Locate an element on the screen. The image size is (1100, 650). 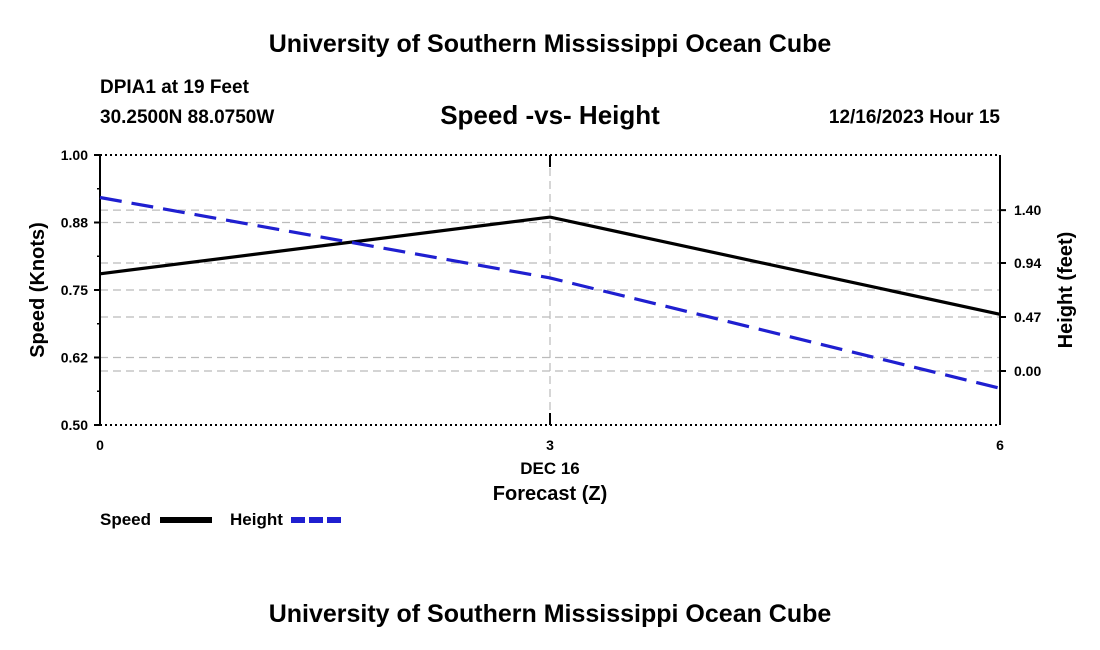
station-label: DPIA1 at 19 Feet is located at coordinates (174, 87).